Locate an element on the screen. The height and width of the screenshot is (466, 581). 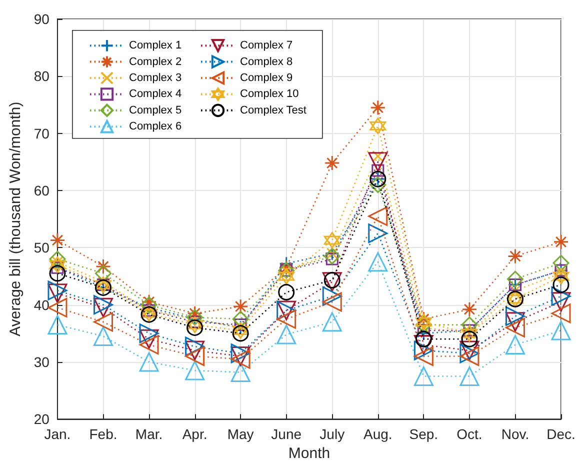
x-tick-label: Feb. is located at coordinates (103, 434).